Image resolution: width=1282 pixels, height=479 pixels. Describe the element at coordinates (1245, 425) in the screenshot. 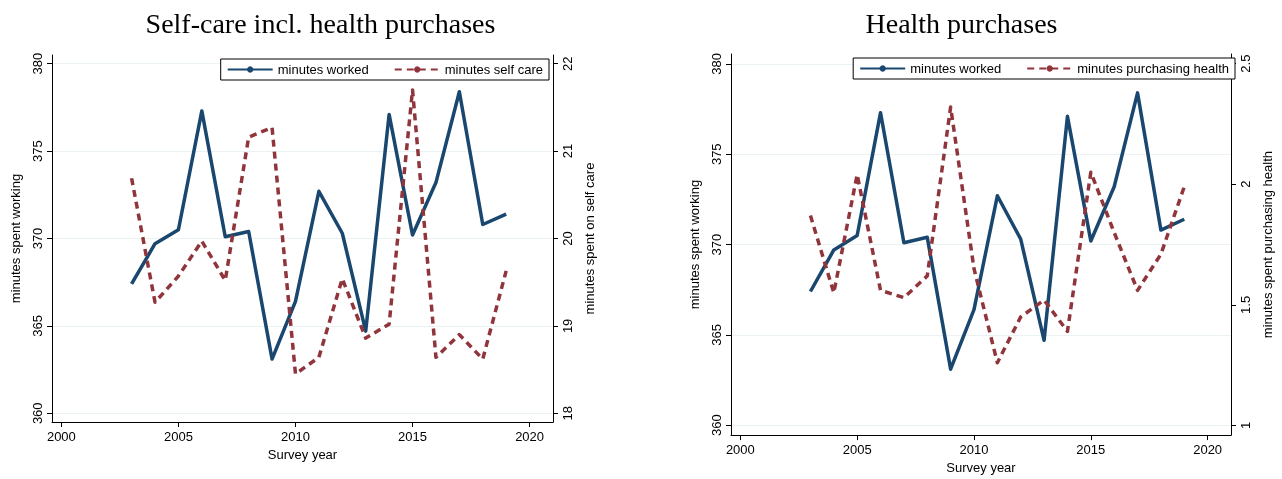

I see `y2-tick-label: 1` at that location.